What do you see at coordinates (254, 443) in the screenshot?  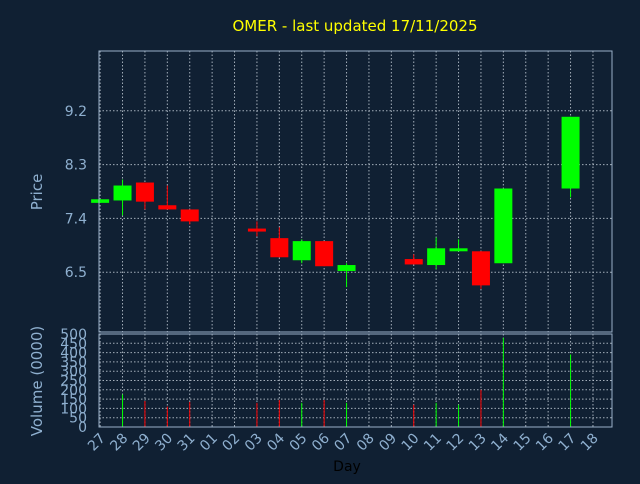 I see `x-tick-label: 03` at bounding box center [254, 443].